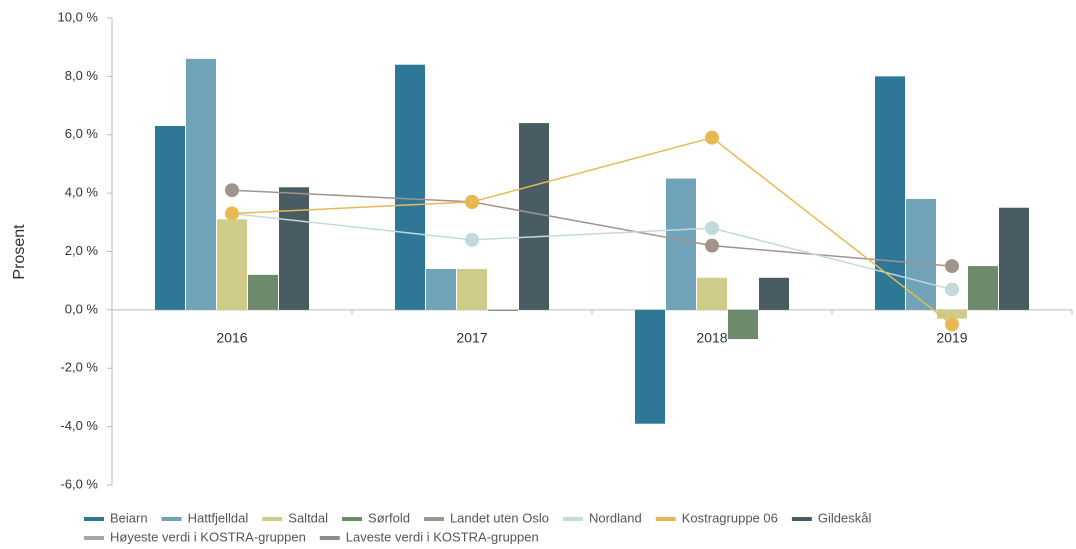 This screenshot has width=1076, height=549. Describe the element at coordinates (845, 517) in the screenshot. I see `legend-label: Gildeskål` at that location.